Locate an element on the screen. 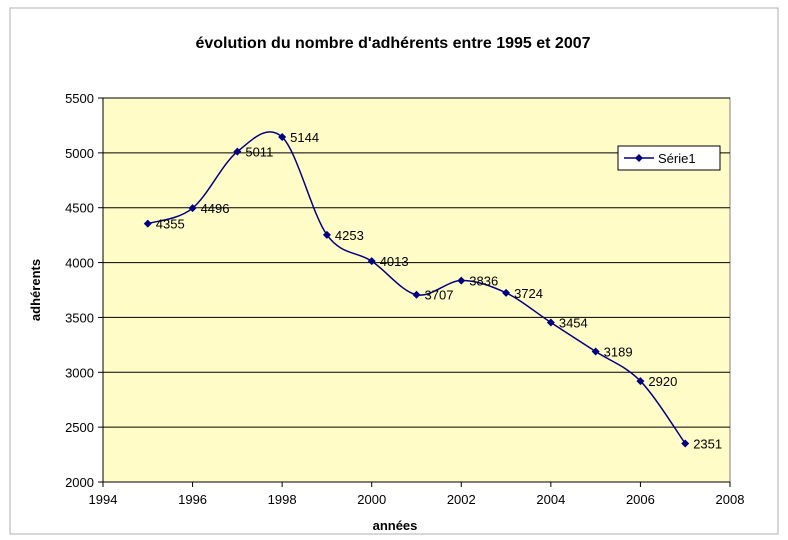 The image size is (788, 540). x-tick-label: 1994 is located at coordinates (103, 499).